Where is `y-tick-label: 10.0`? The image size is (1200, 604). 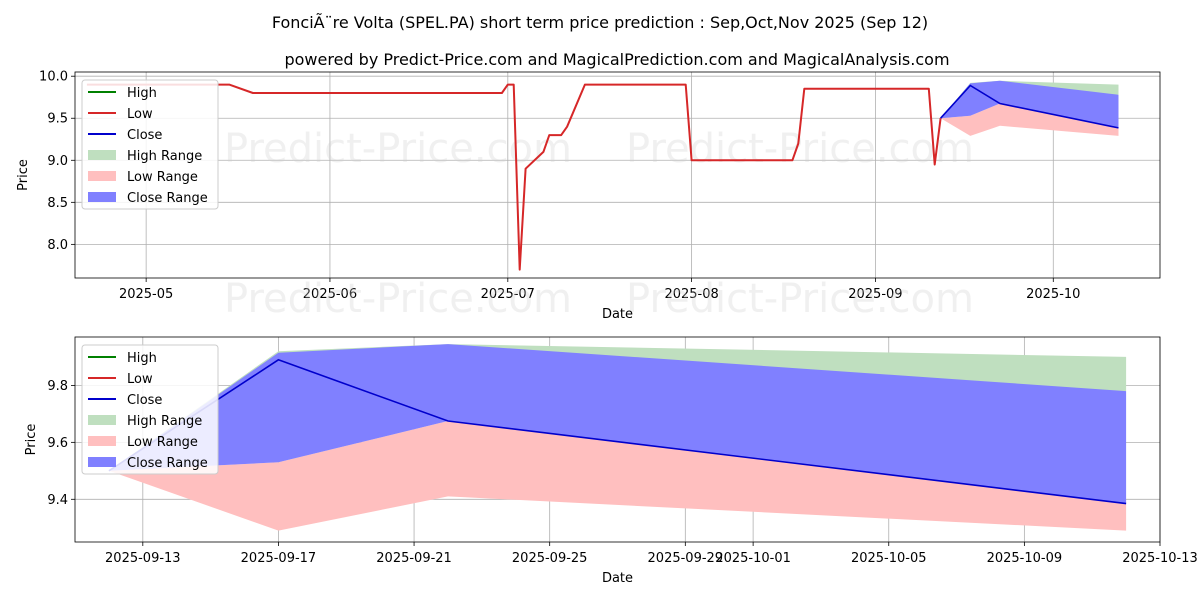
y-tick-label: 10.0 is located at coordinates (53, 77).